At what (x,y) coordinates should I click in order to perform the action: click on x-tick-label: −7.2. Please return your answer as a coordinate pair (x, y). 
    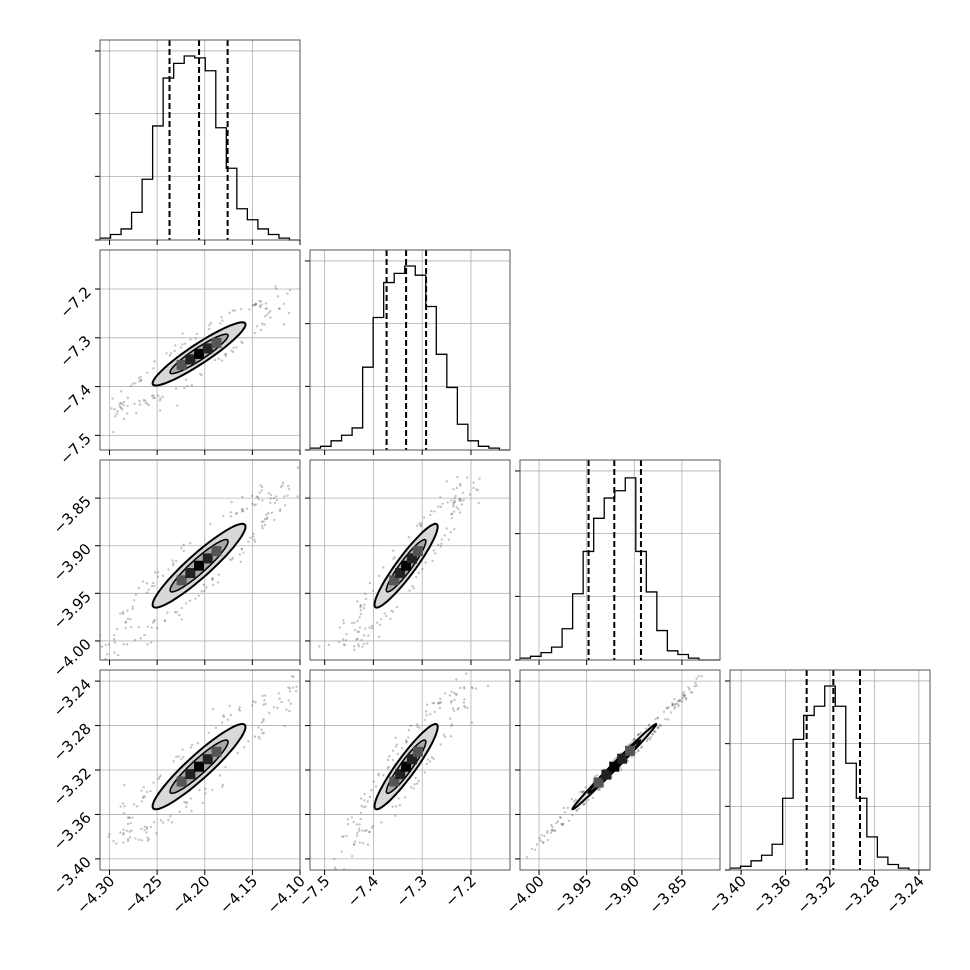
    Looking at the image, I should click on (460, 891).